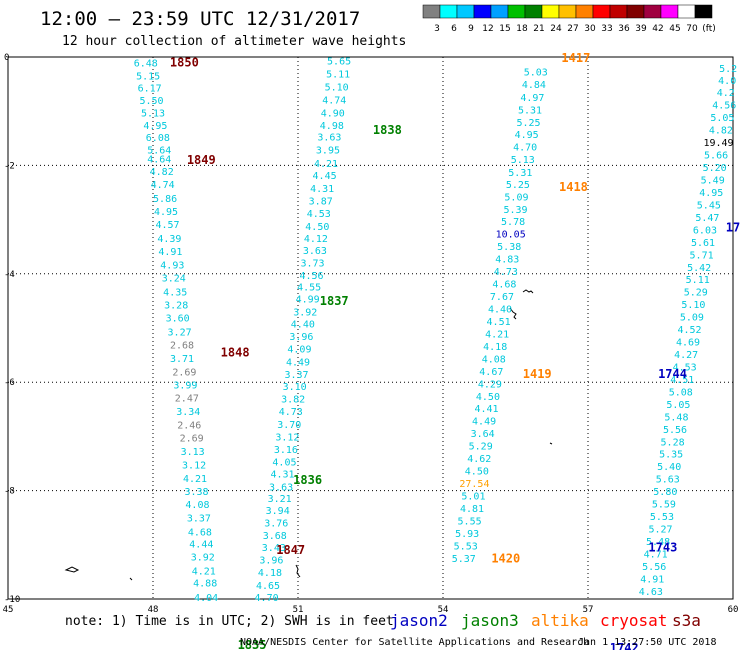 The width and height of the screenshot is (740, 650). Describe the element at coordinates (196, 492) in the screenshot. I see `wave-height-value: 3.38` at that location.